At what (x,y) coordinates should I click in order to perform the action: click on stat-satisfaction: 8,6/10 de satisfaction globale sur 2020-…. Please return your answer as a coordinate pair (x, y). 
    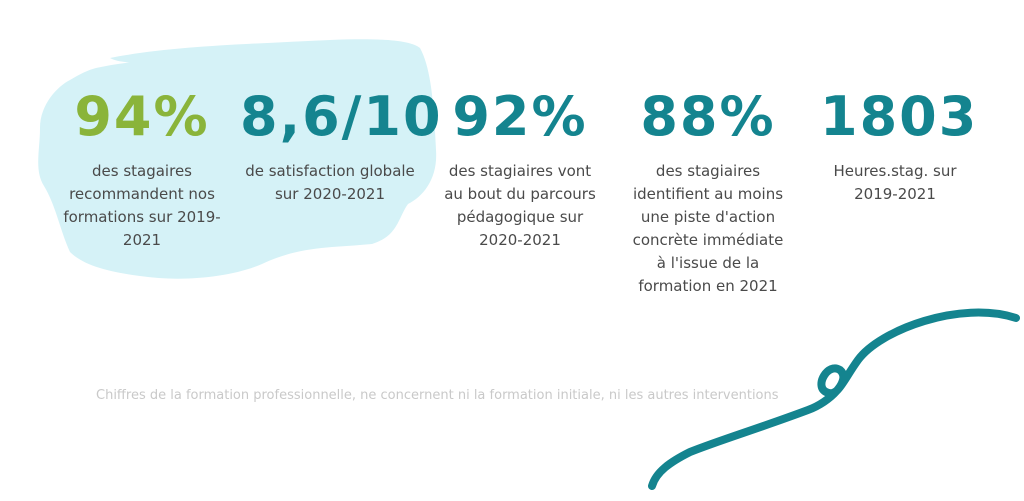
    Looking at the image, I should click on (341, 145).